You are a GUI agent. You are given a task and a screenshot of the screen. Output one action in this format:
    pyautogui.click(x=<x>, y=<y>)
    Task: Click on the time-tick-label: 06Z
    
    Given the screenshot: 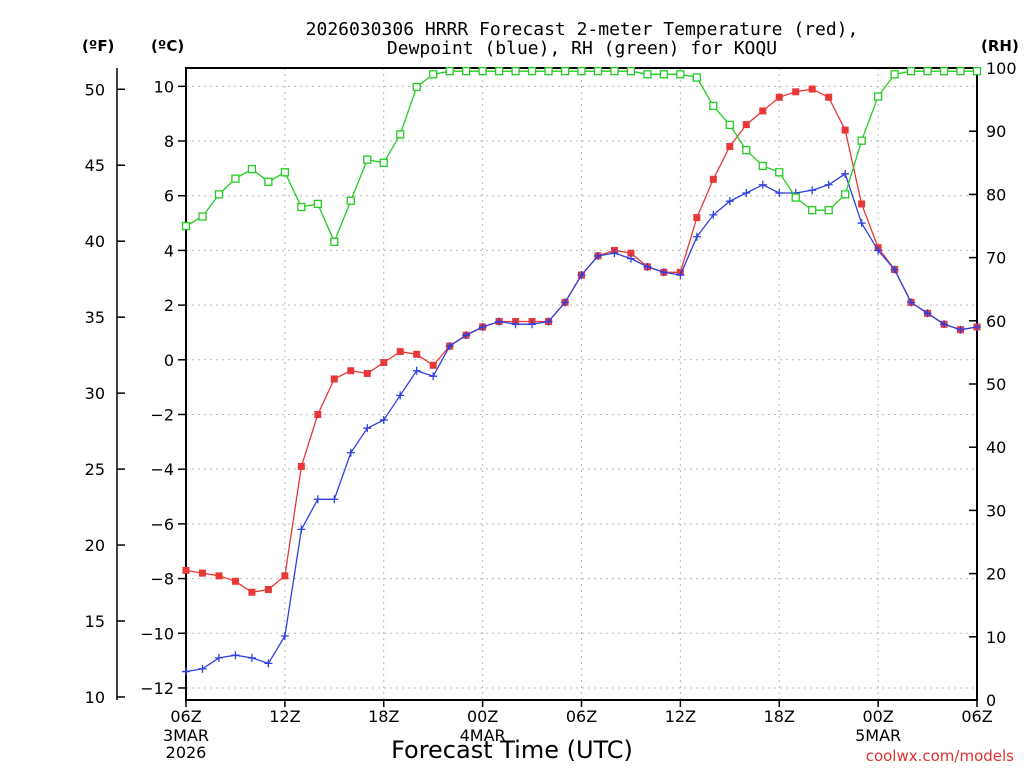 What is the action you would take?
    pyautogui.click(x=976, y=716)
    